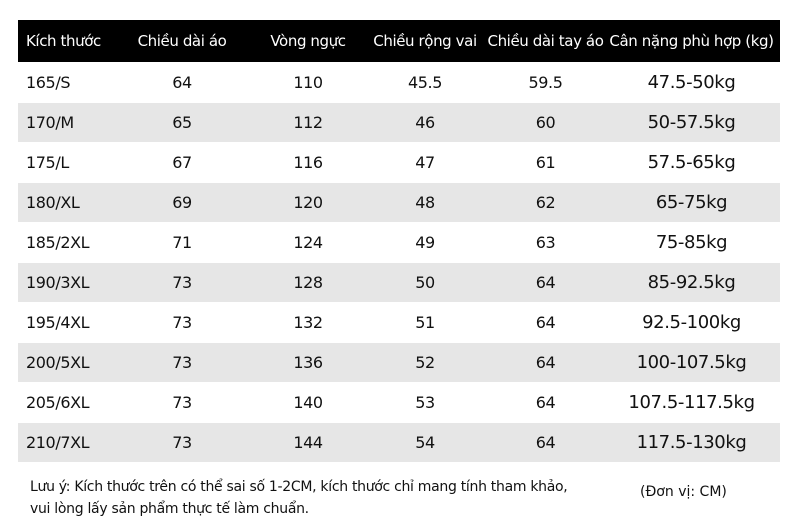 Image resolution: width=790 pixels, height=530 pixels. I want to click on size-cell: 180/XL, so click(53, 202).